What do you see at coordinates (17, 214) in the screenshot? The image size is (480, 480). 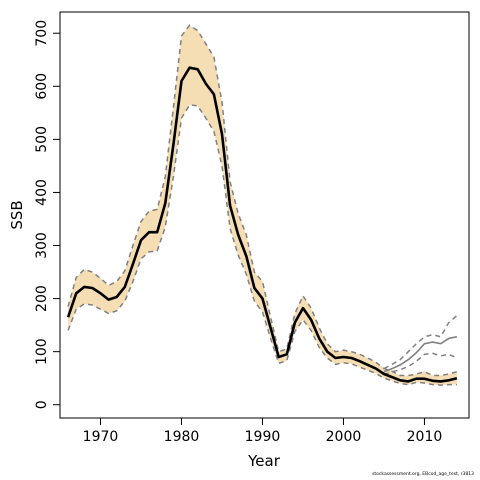 I see `y-axis-title: SSB` at bounding box center [17, 214].